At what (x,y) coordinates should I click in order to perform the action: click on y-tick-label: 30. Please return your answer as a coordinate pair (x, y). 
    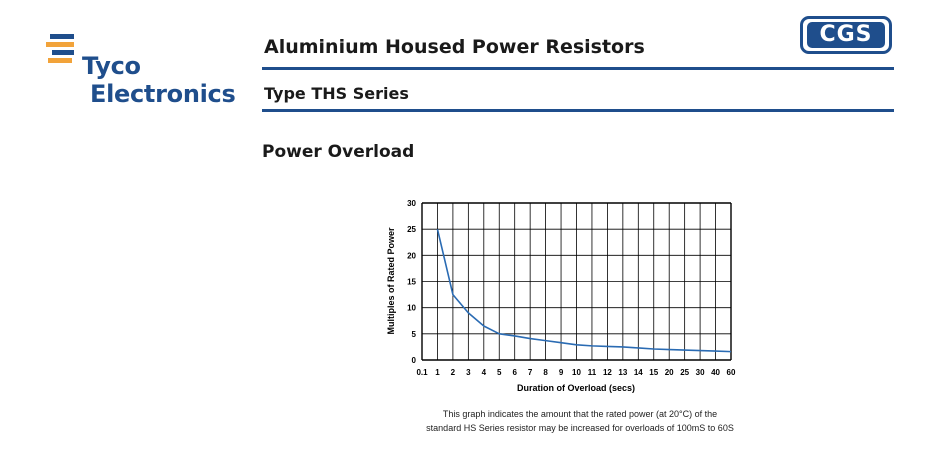
    Looking at the image, I should click on (411, 203).